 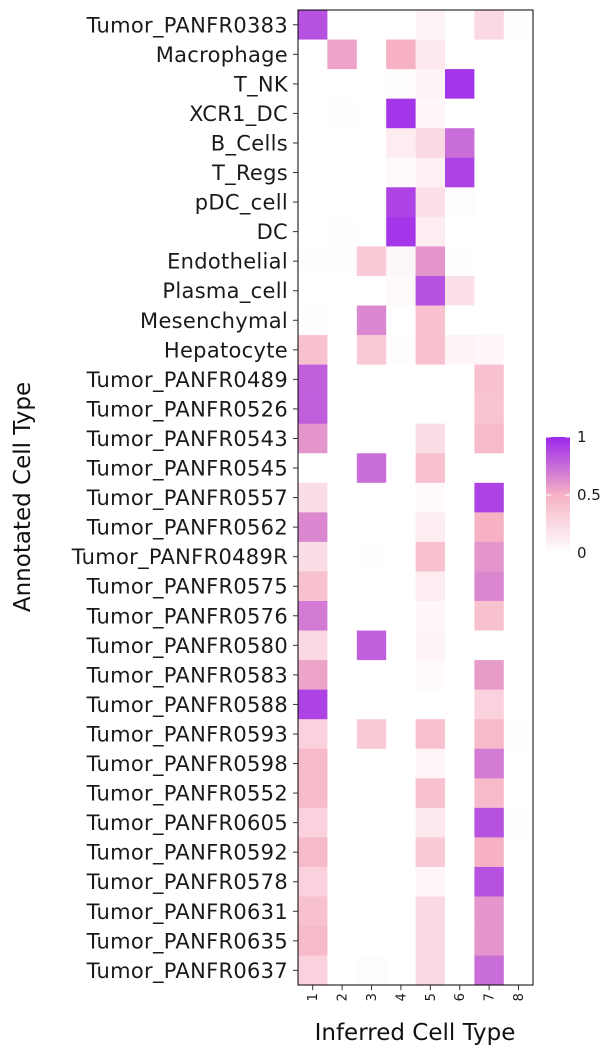 I want to click on x-tick-label: 5, so click(x=431, y=997).